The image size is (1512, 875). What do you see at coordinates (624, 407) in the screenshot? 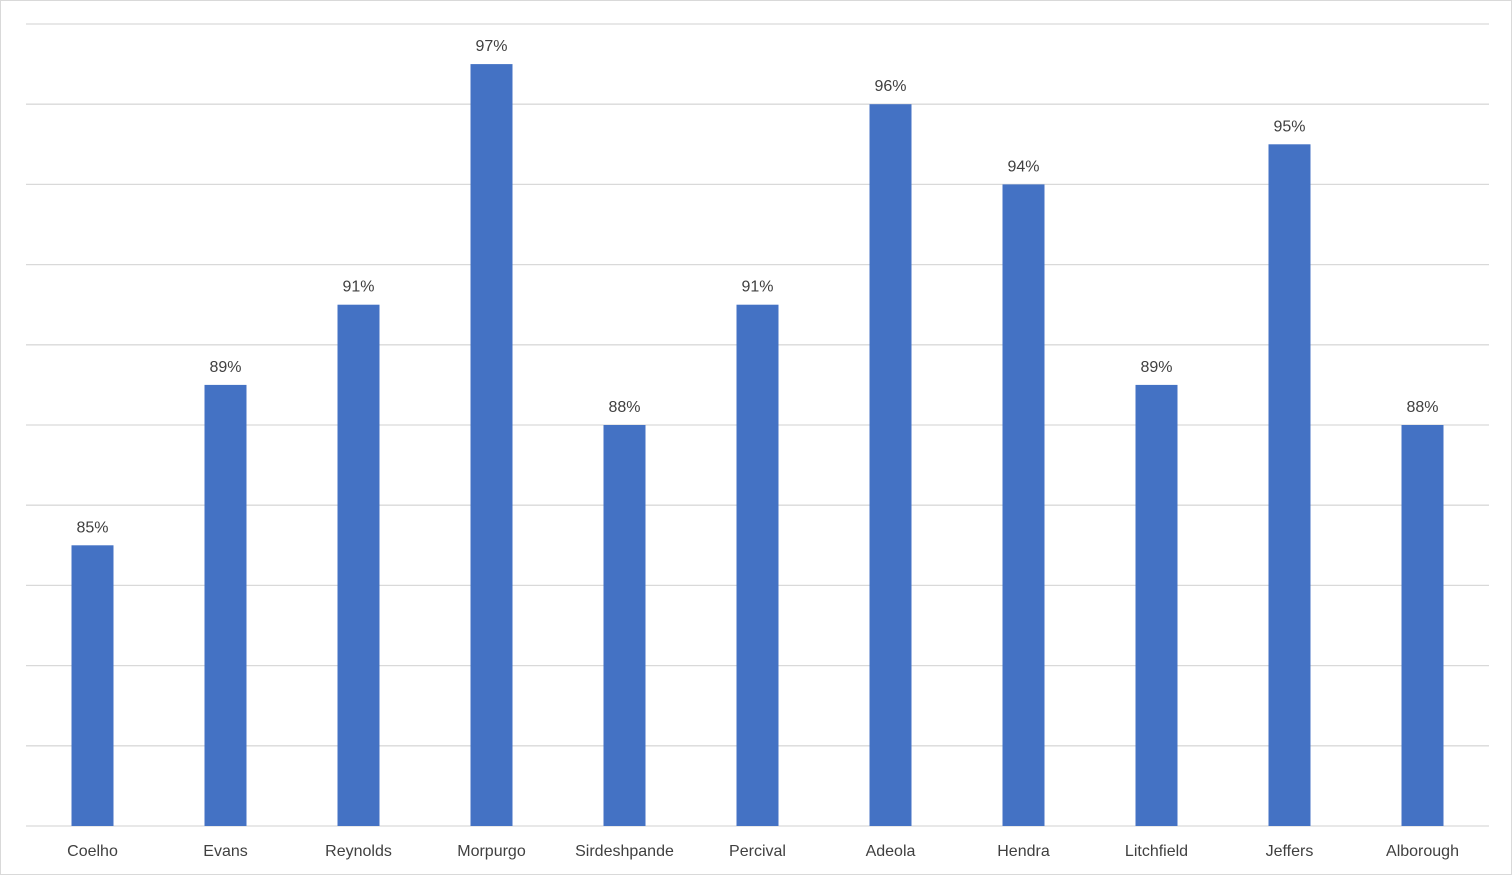
I see `data-label-sirdeshpande: 88%` at bounding box center [624, 407].